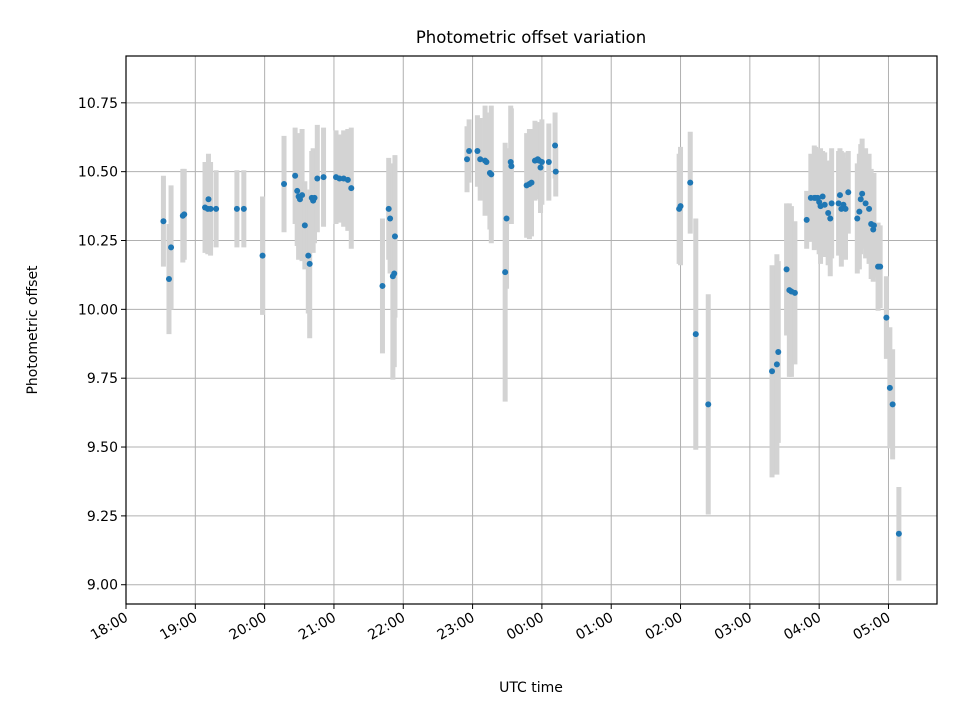 This screenshot has width=960, height=720. Describe the element at coordinates (531, 37) in the screenshot. I see `chart-title: Photometric offset variation` at that location.